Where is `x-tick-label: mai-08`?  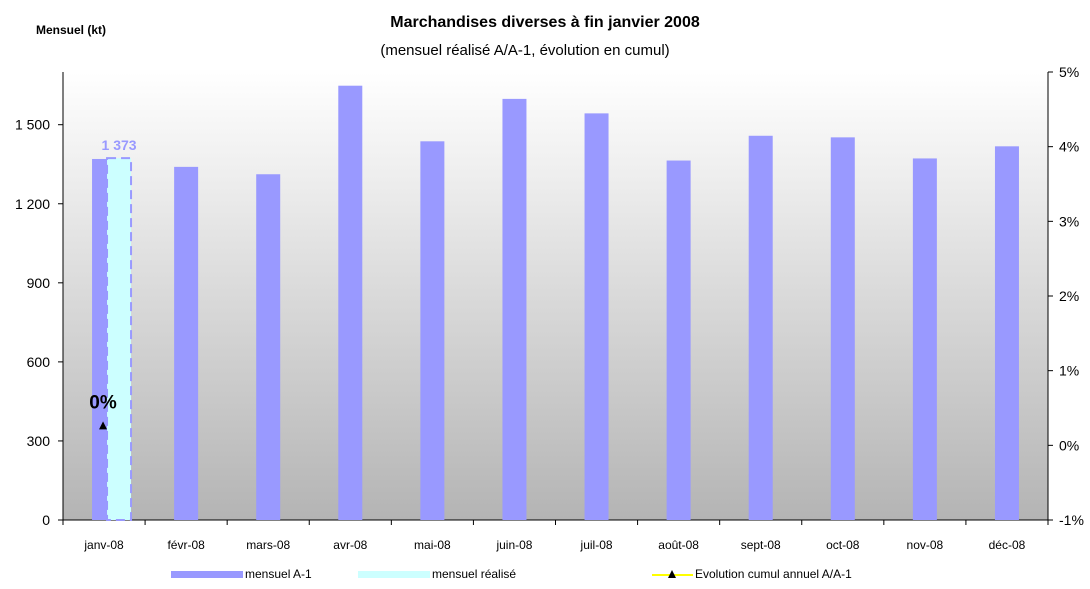 x-tick-label: mai-08 is located at coordinates (432, 545).